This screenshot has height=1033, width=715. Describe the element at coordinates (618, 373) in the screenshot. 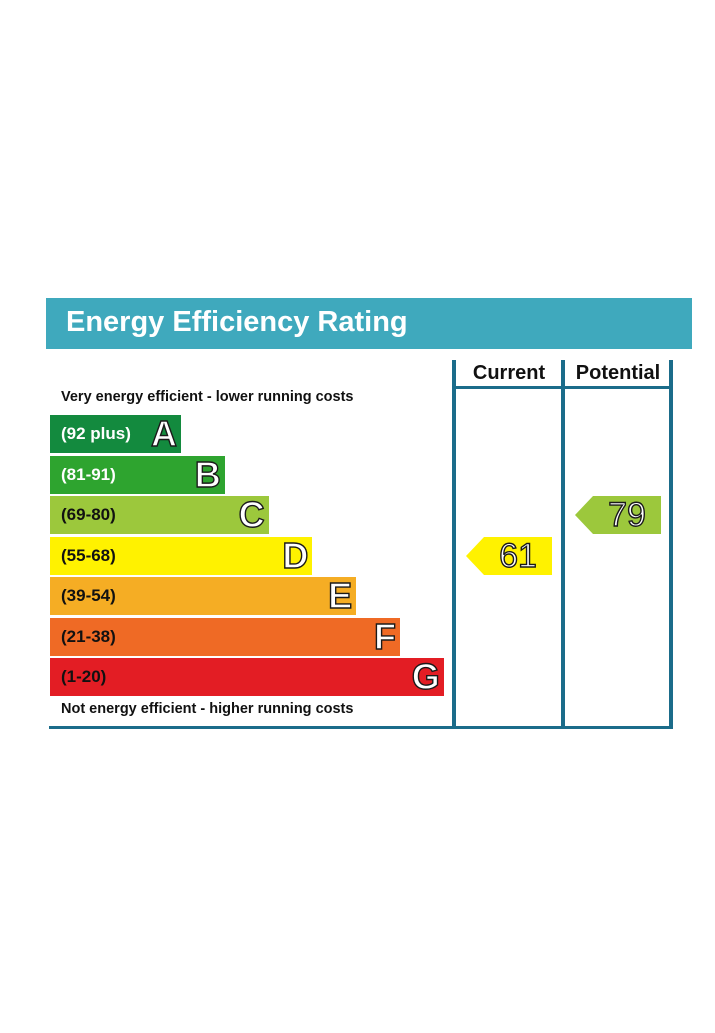

I see `potential-column-header: Potential` at that location.